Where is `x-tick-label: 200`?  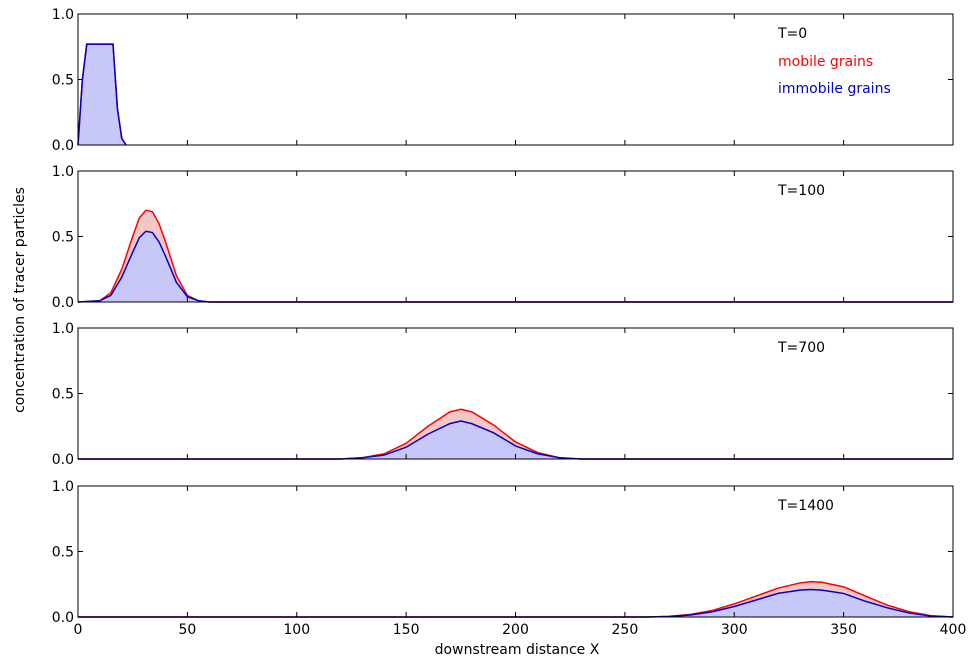
x-tick-label: 200 is located at coordinates (515, 630).